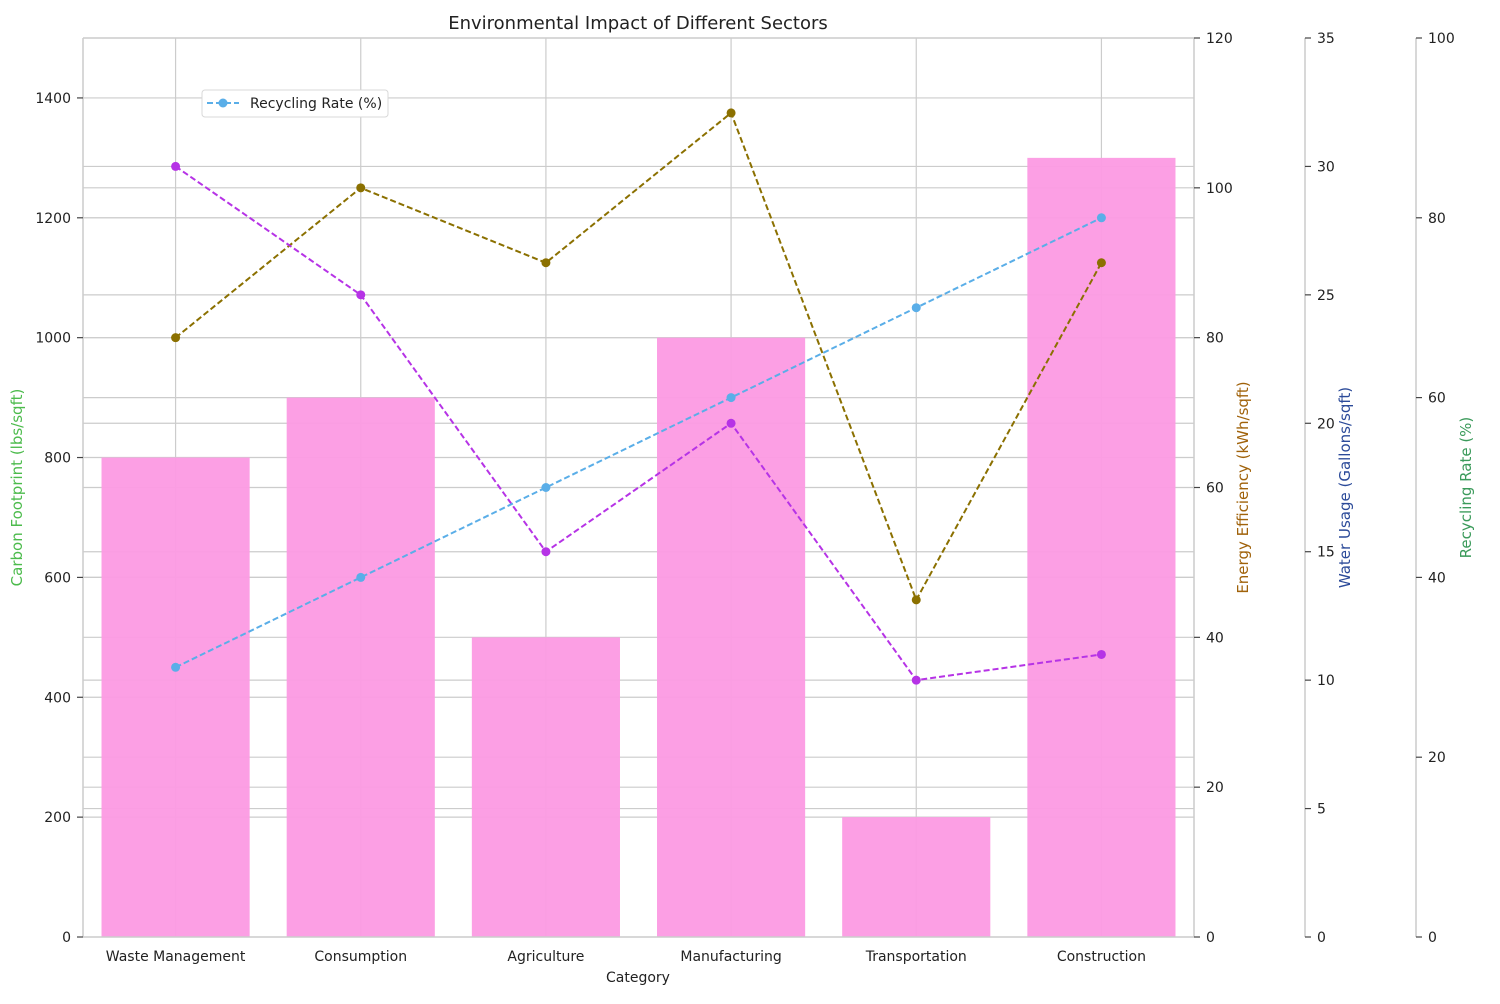  Describe the element at coordinates (1215, 489) in the screenshot. I see `y-tick-label-energy: 60` at that location.